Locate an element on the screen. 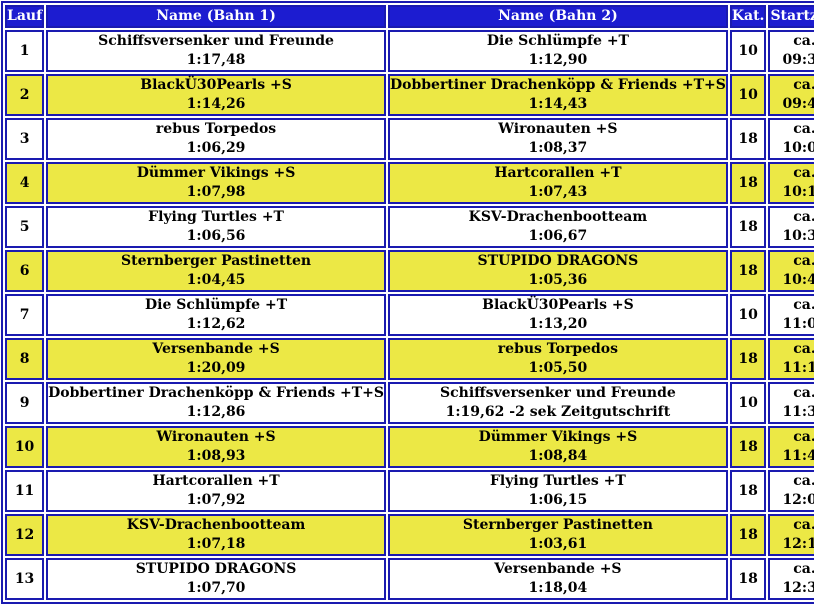 This screenshot has height=604, width=814. start-time: 10:45 is located at coordinates (798, 280).